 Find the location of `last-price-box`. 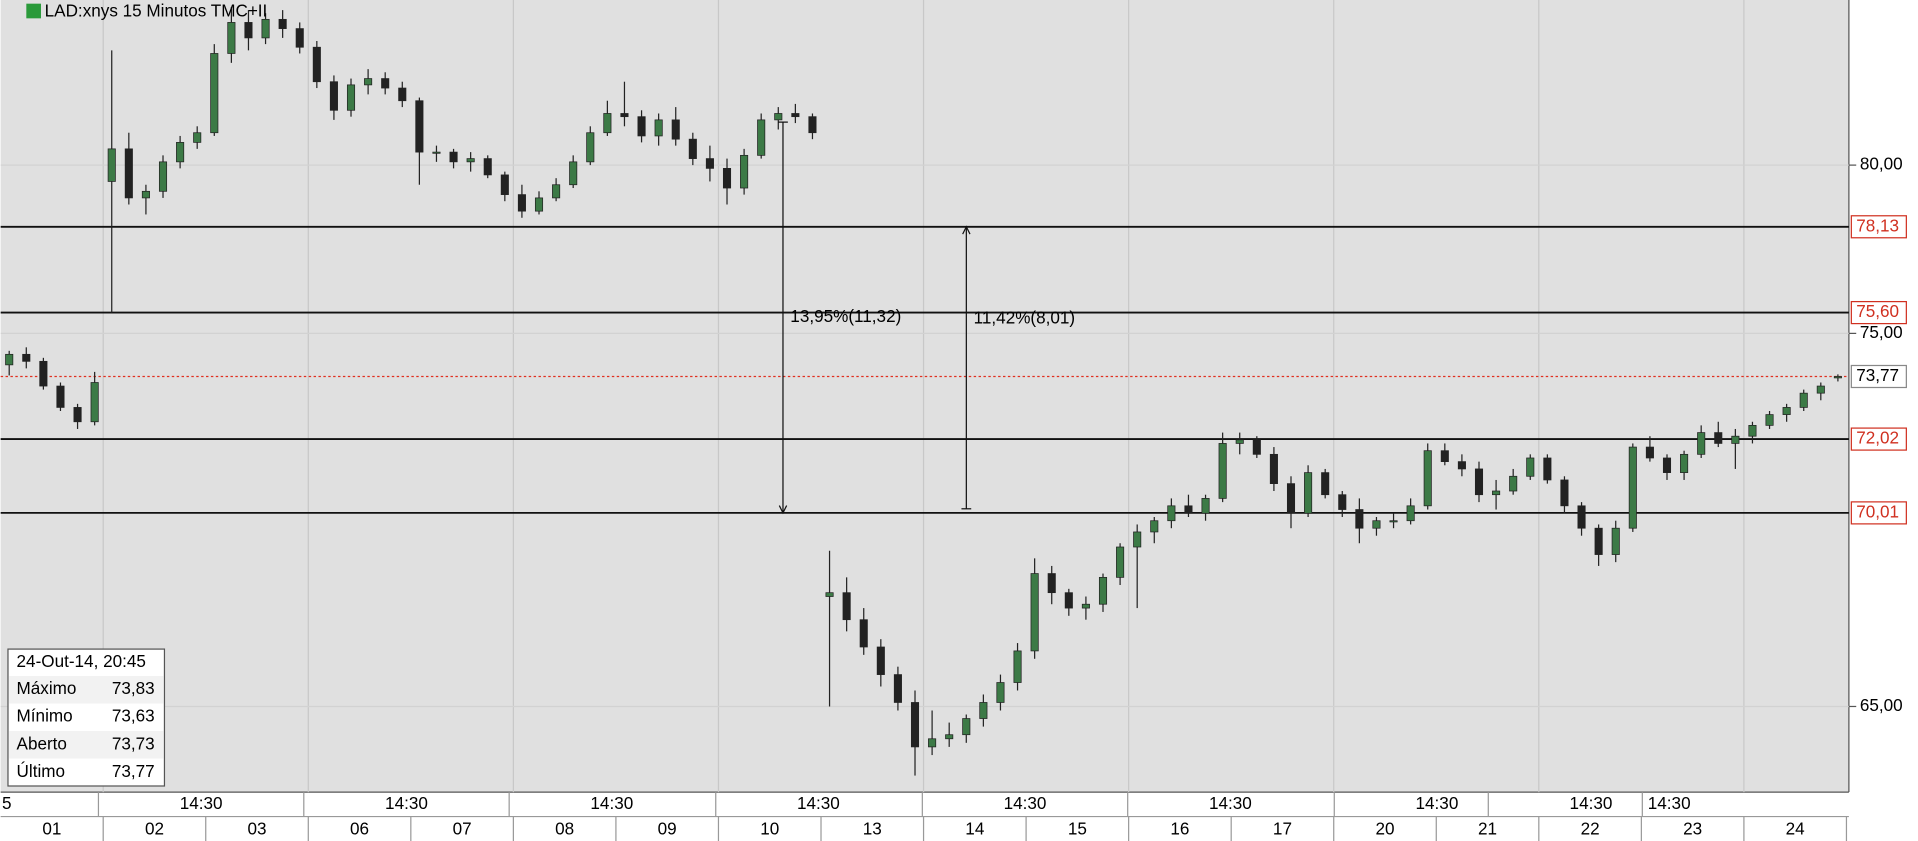

last-price-box is located at coordinates (1878, 376).